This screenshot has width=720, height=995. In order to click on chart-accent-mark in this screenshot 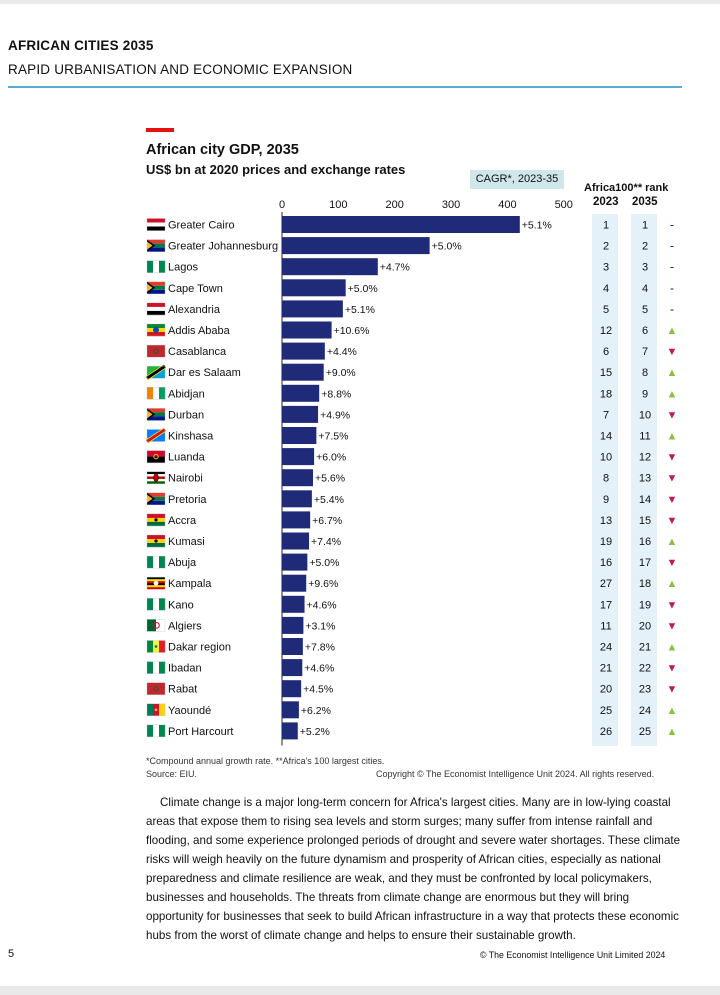, I will do `click(160, 130)`.